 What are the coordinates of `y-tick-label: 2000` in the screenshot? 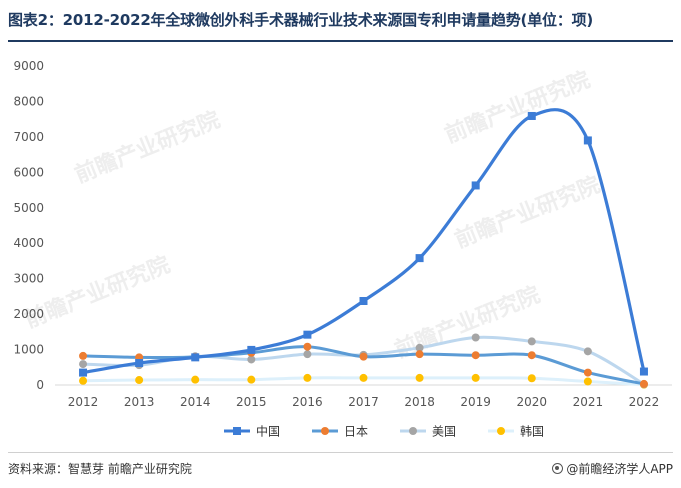 It's located at (28, 314).